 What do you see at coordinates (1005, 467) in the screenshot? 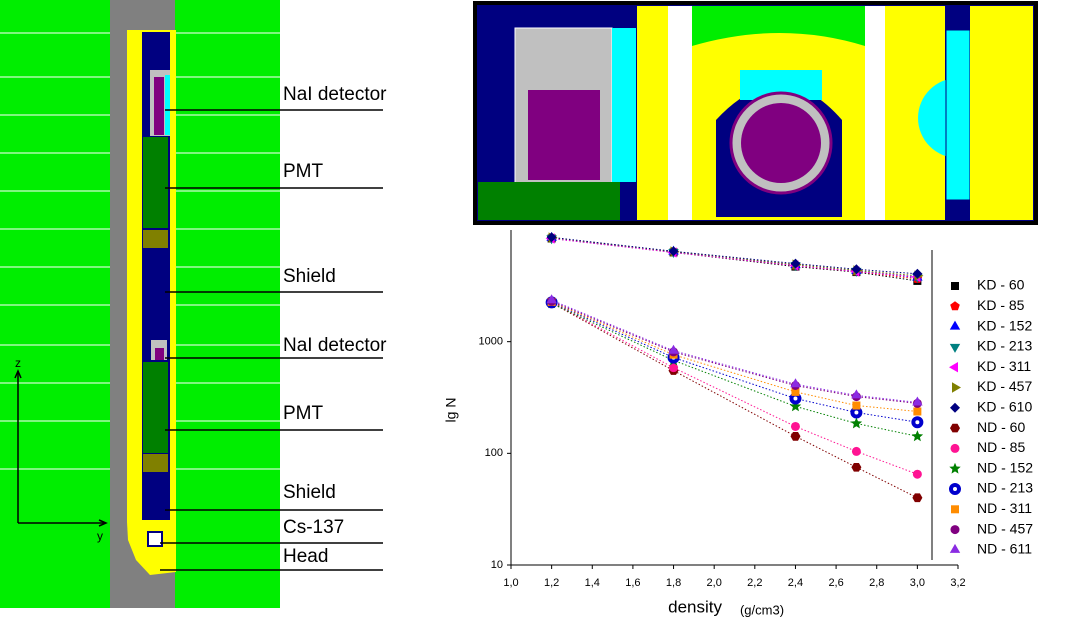
I see `legend-label: ND - 152` at bounding box center [1005, 467].